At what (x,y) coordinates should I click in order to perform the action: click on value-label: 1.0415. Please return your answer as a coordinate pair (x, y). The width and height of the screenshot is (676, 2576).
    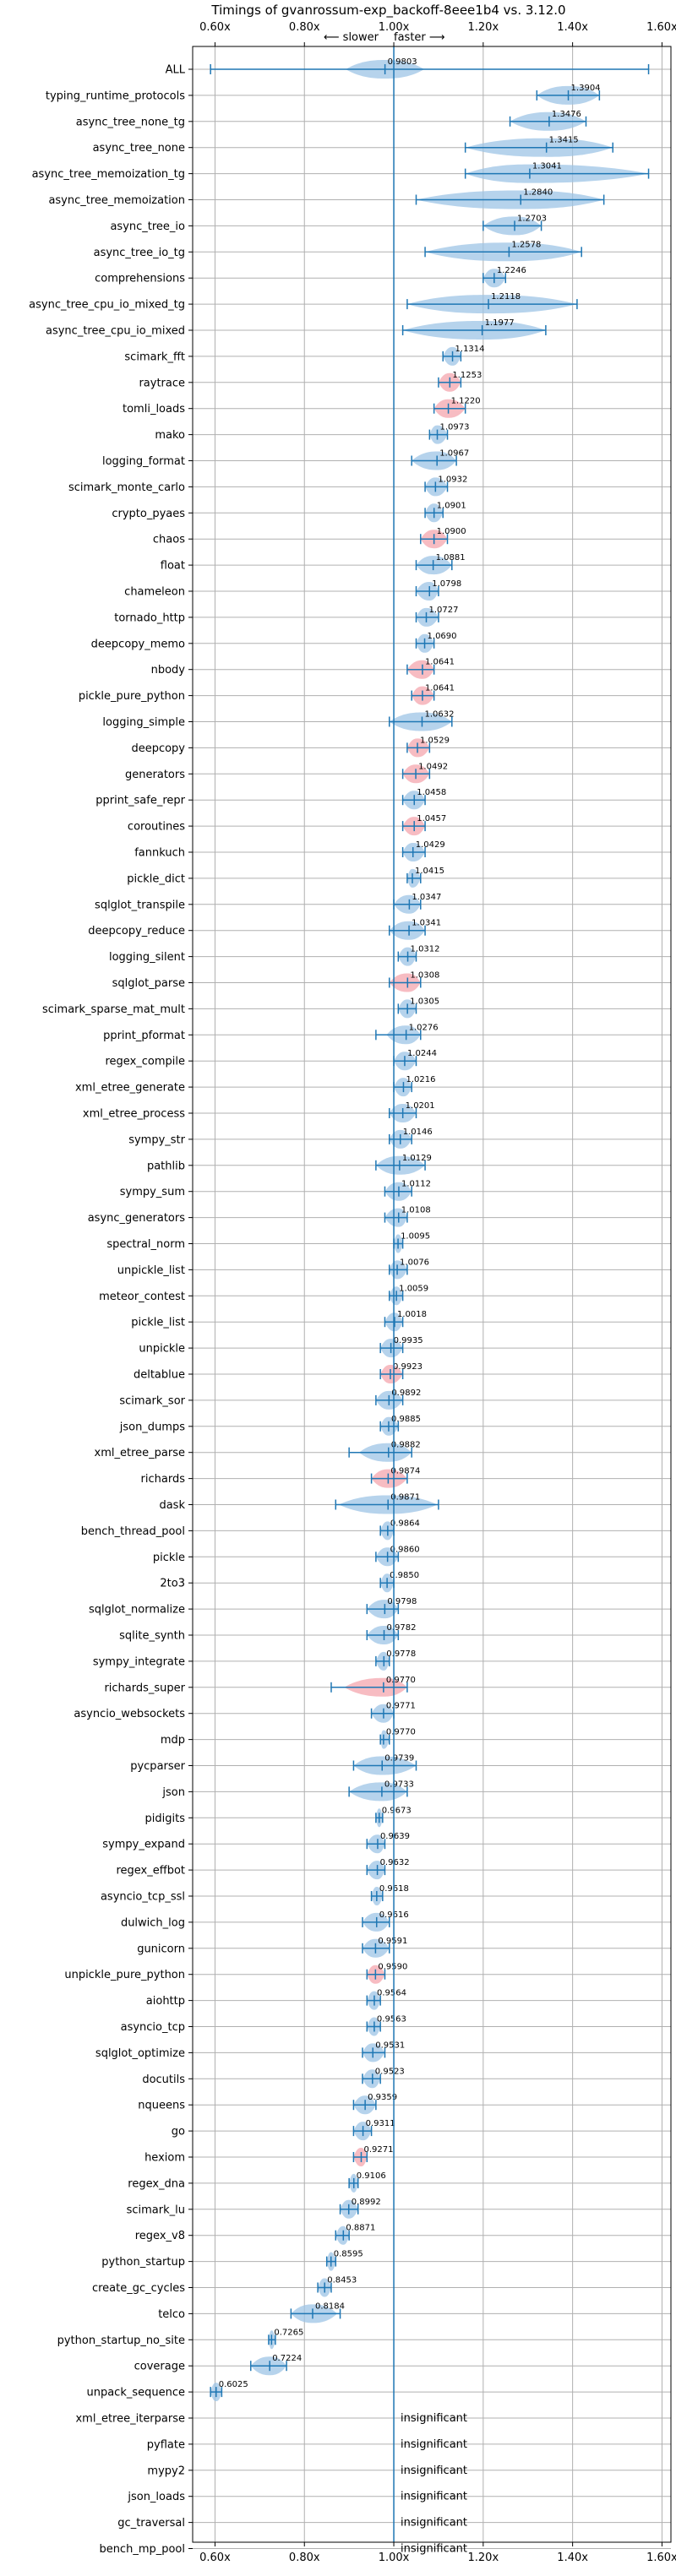
    Looking at the image, I should click on (429, 871).